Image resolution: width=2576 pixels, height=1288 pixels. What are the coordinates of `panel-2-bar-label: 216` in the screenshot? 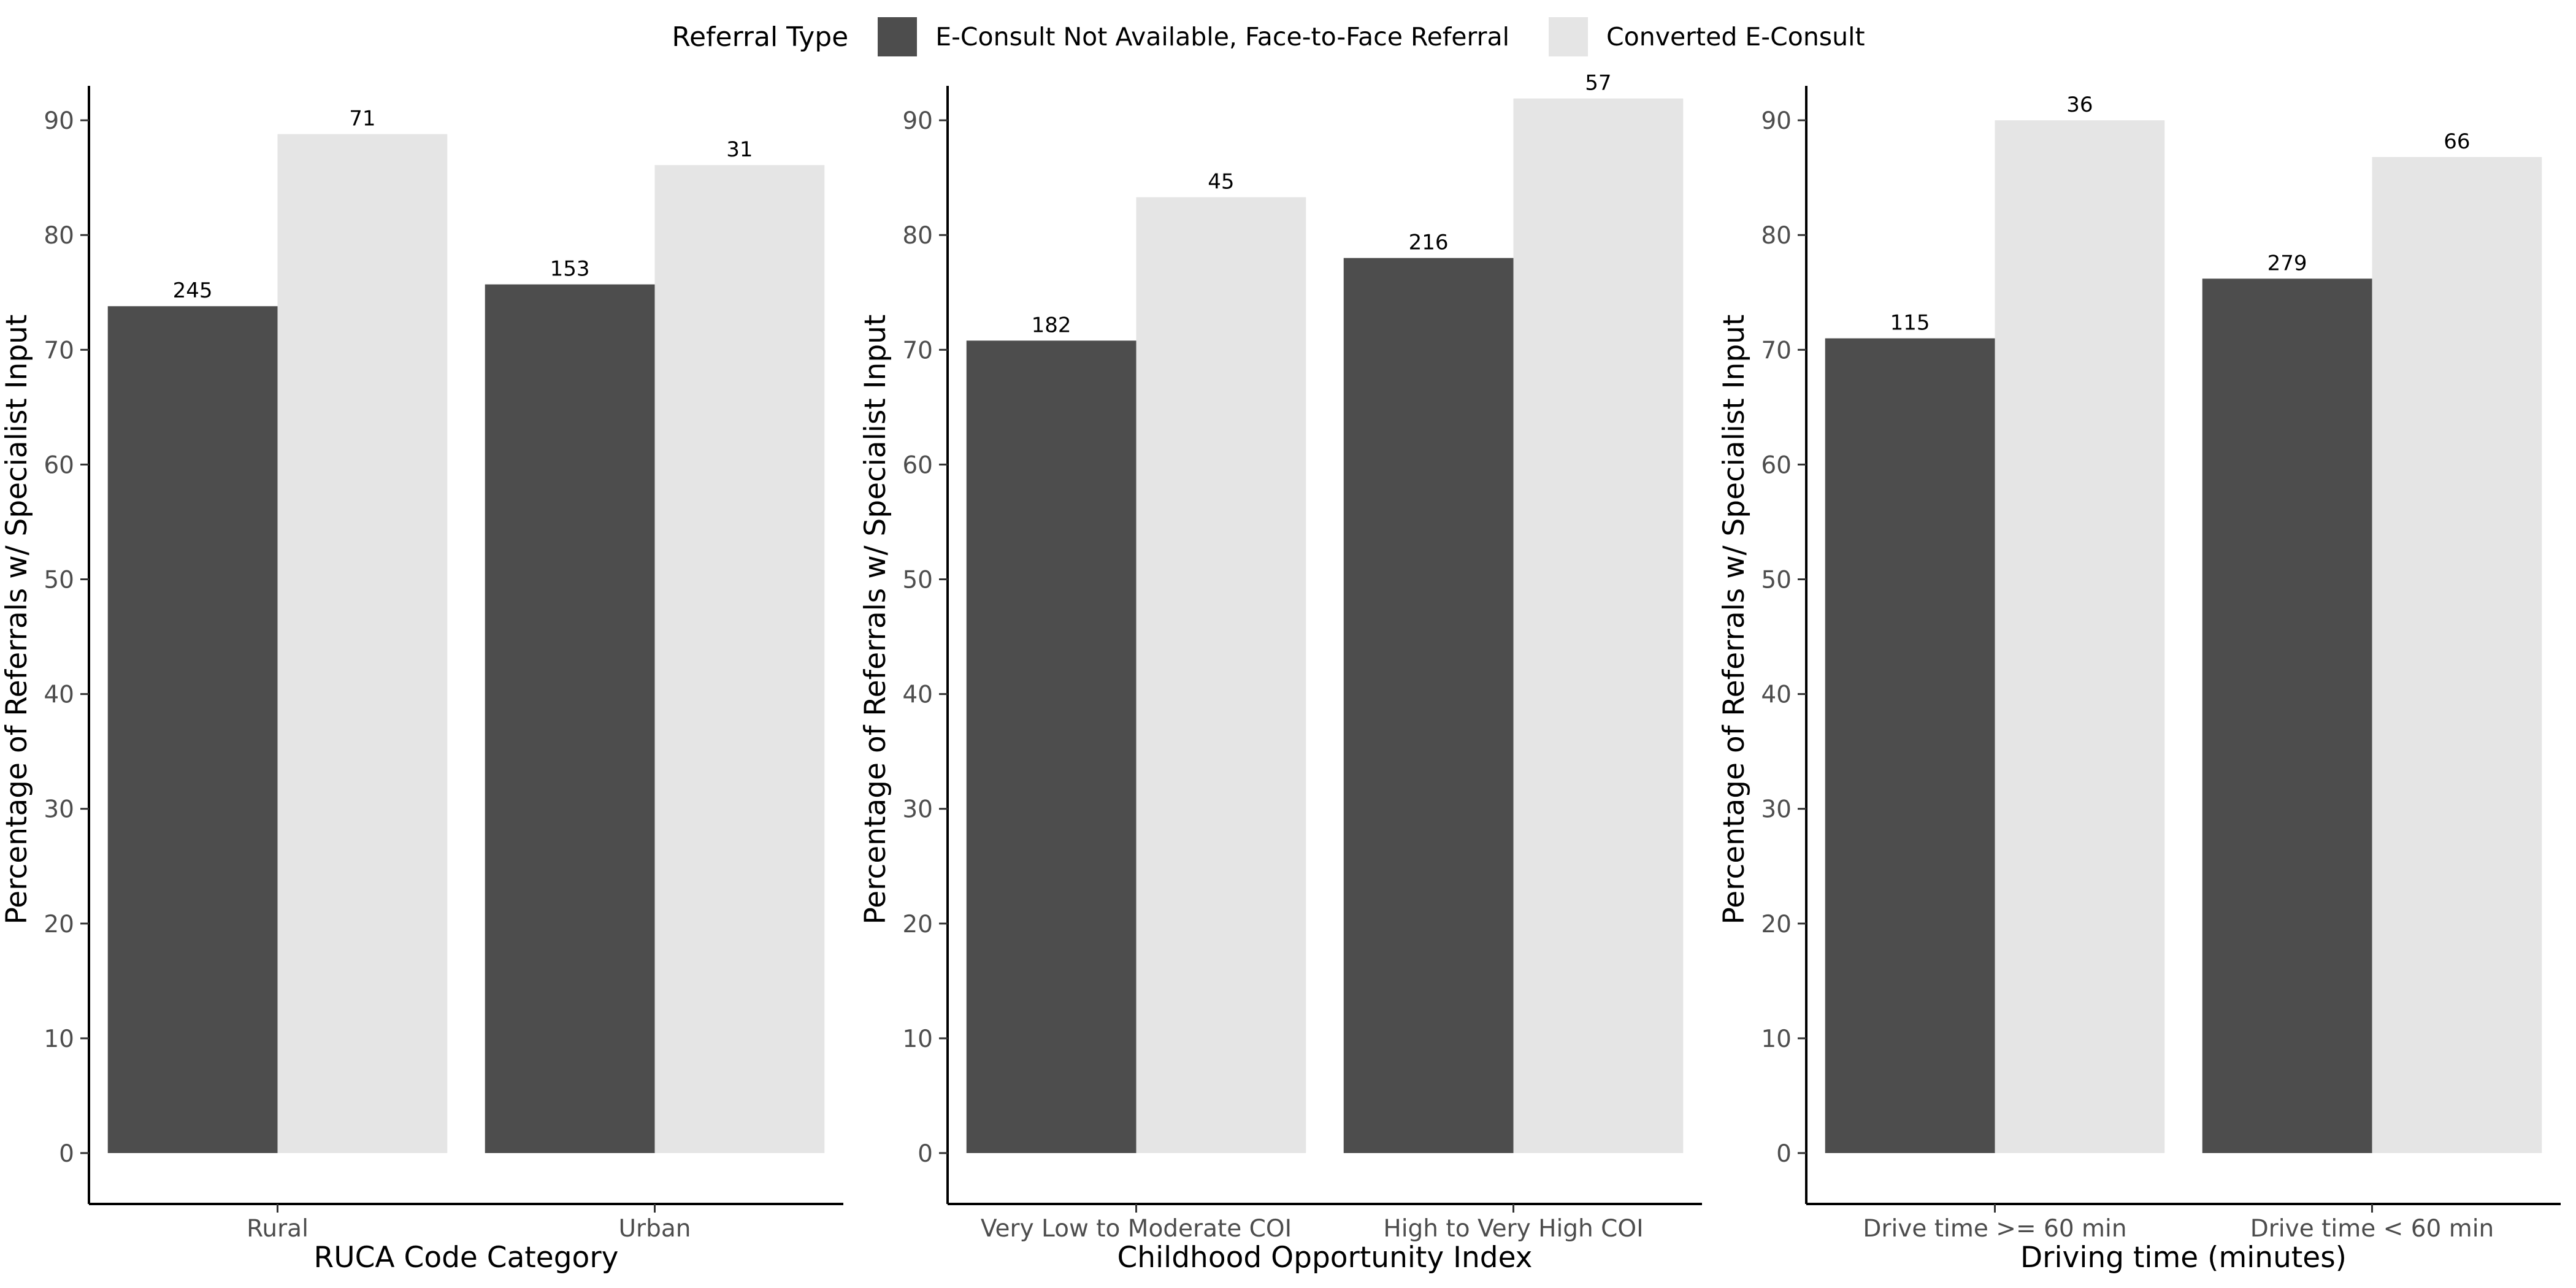 It's located at (1429, 243).